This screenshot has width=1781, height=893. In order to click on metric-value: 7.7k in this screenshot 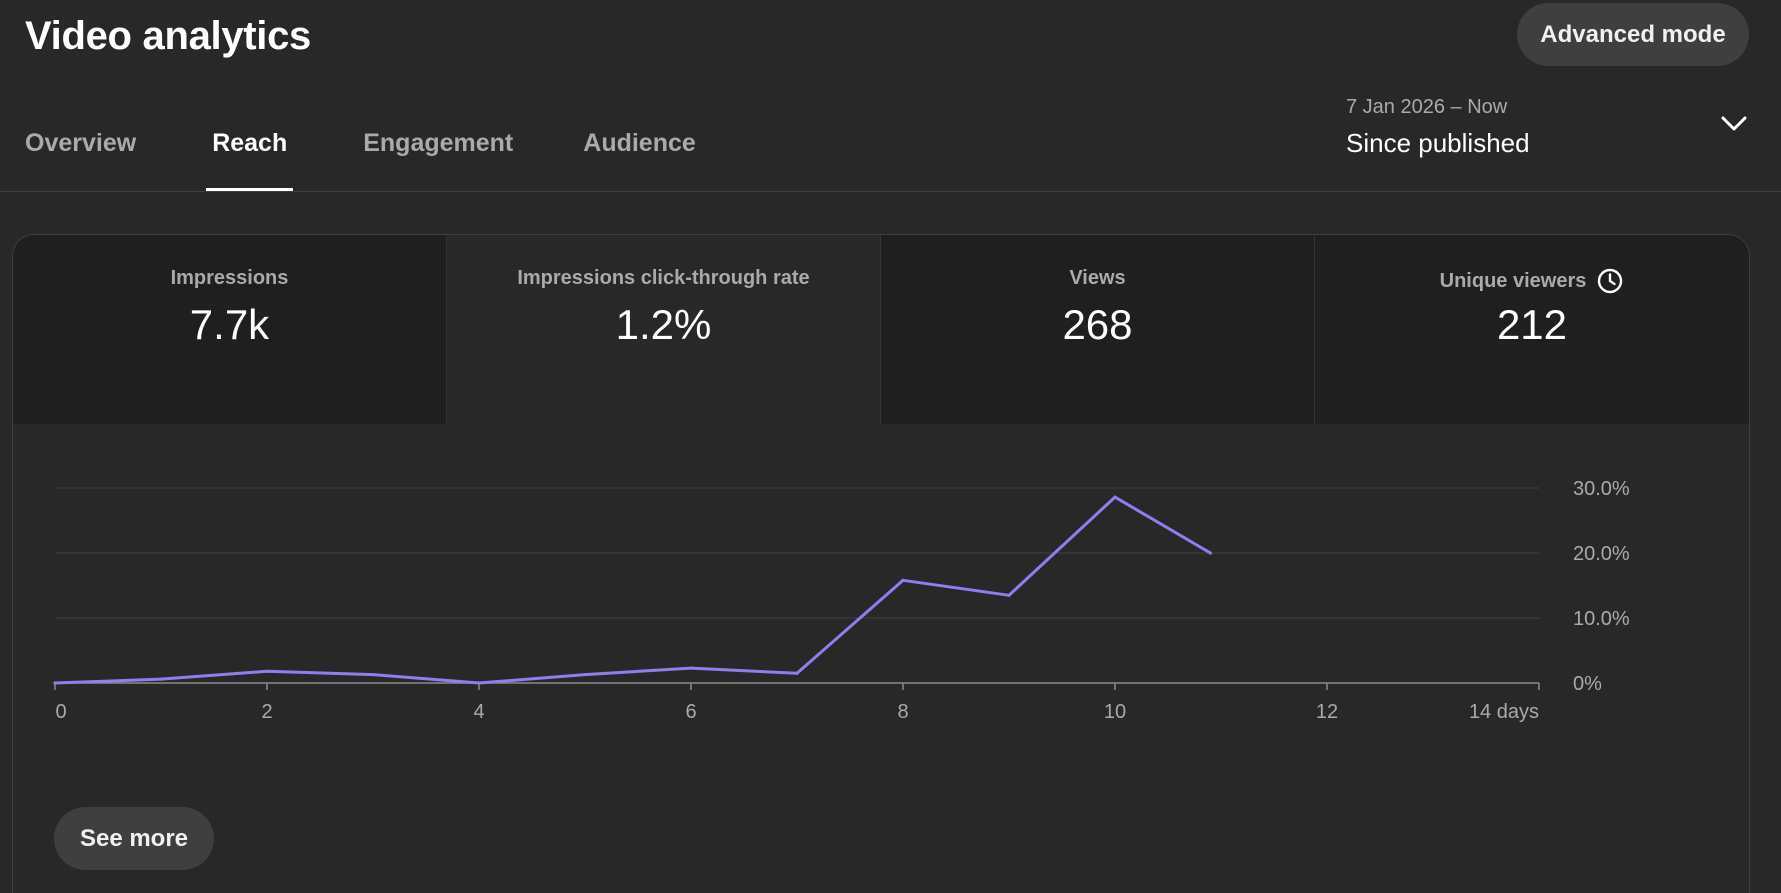, I will do `click(229, 324)`.